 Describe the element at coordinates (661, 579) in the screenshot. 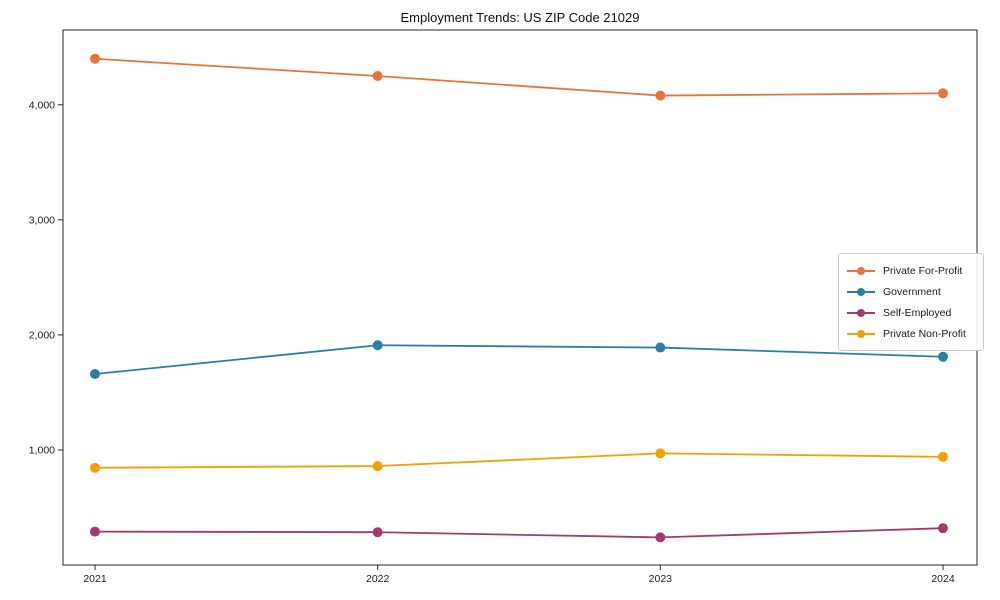

I see `x-tick-label: 2023` at that location.